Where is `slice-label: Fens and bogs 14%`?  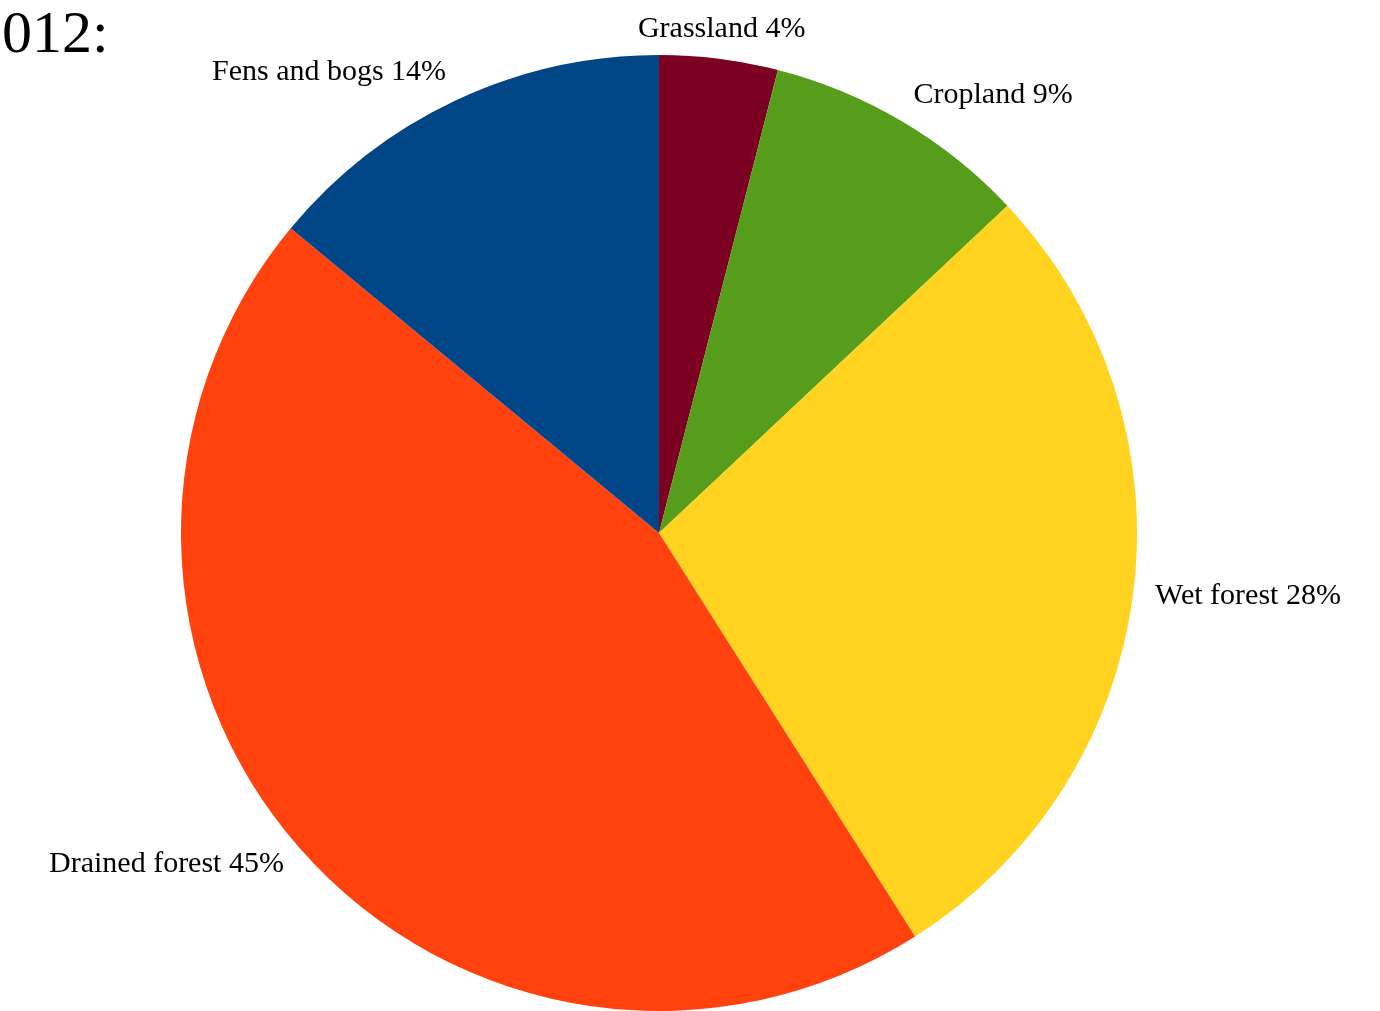 slice-label: Fens and bogs 14% is located at coordinates (329, 70).